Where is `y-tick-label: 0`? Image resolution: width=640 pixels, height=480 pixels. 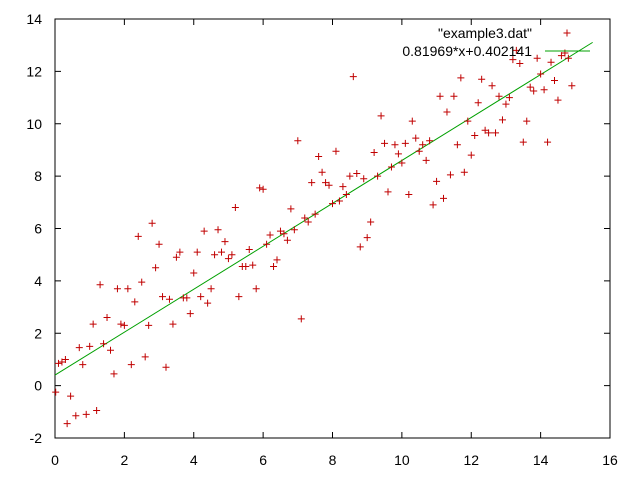
y-tick-label: 0 is located at coordinates (38, 386).